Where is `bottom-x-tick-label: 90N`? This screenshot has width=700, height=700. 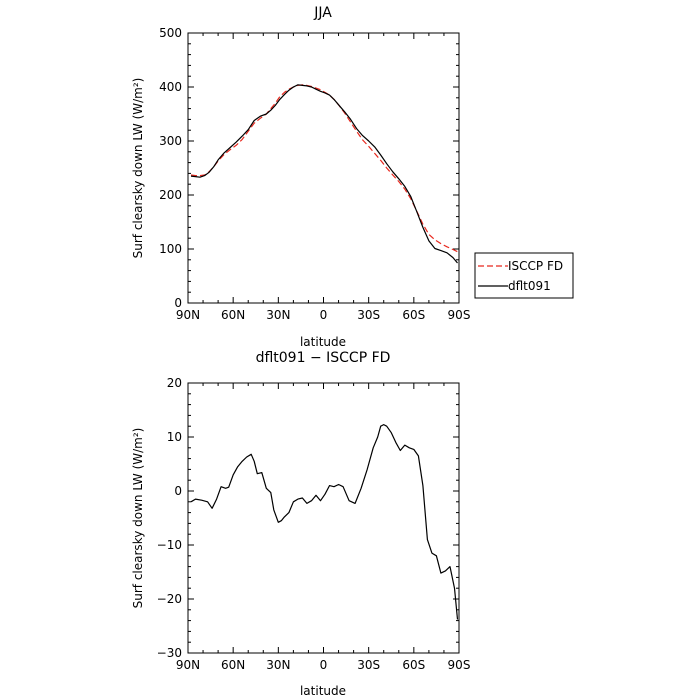 bottom-x-tick-label: 90N is located at coordinates (188, 665).